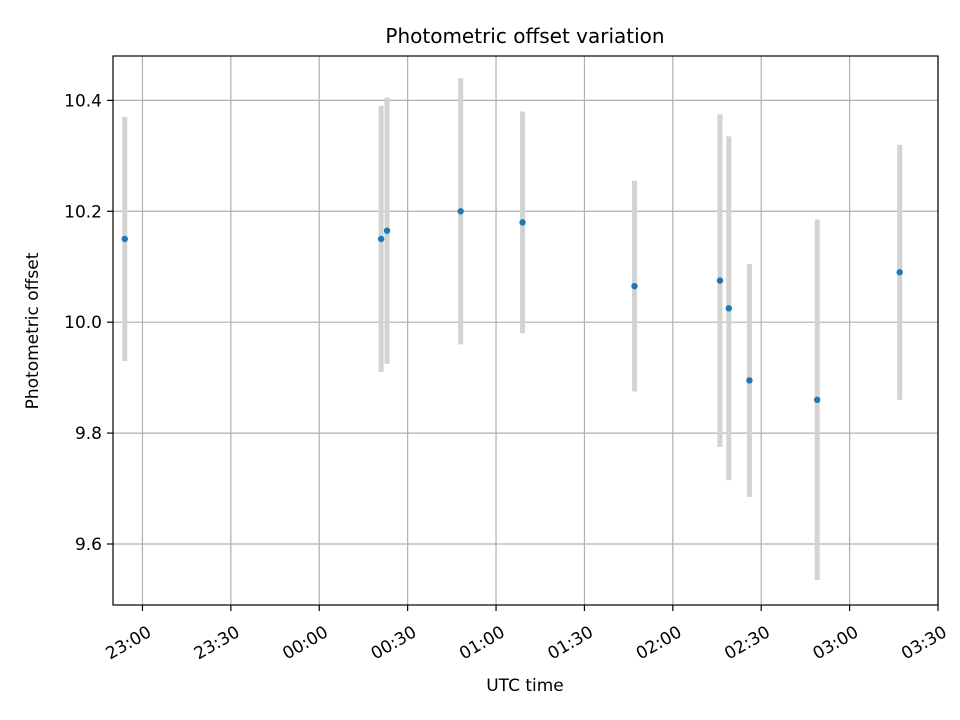  I want to click on y-tick-label: 9.8, so click(88, 434).